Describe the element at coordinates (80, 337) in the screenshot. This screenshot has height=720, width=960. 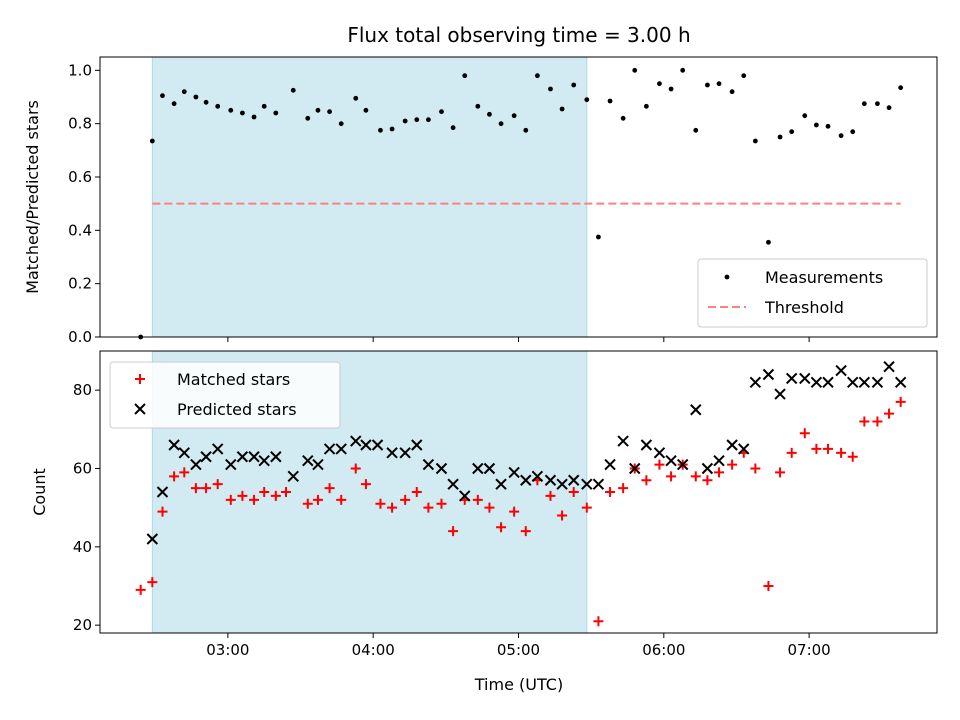
I see `y-tick-label: 0.0` at that location.